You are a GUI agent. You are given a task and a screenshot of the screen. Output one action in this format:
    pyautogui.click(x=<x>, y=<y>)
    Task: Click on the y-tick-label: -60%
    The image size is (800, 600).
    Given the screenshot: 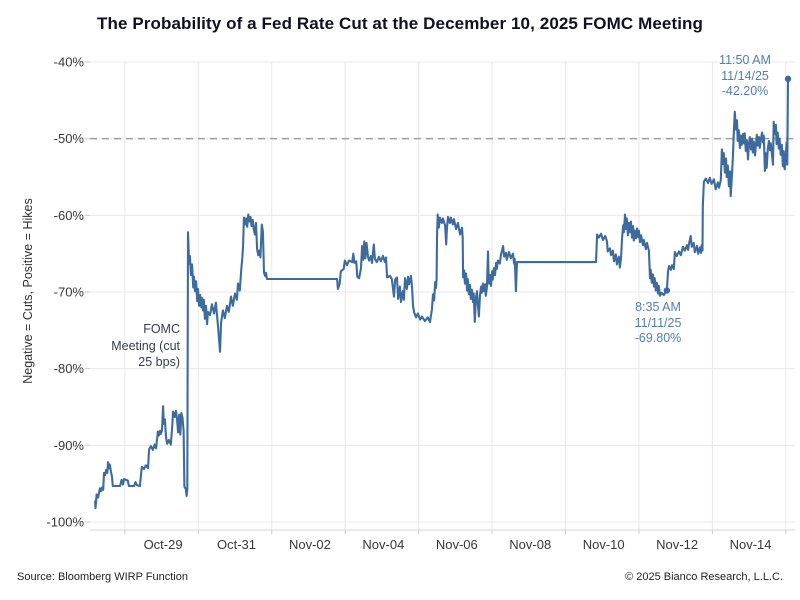 What is the action you would take?
    pyautogui.click(x=69, y=215)
    